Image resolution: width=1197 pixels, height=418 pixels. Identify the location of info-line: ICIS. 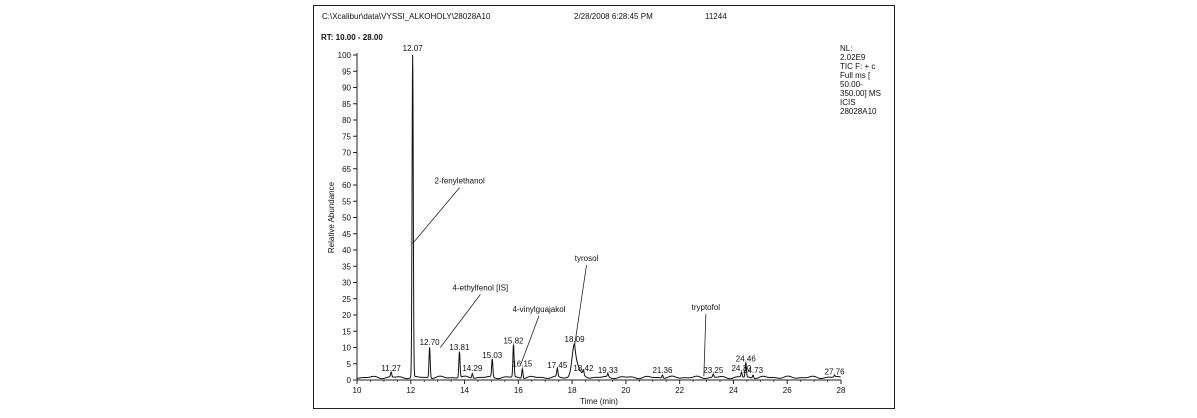
(848, 102).